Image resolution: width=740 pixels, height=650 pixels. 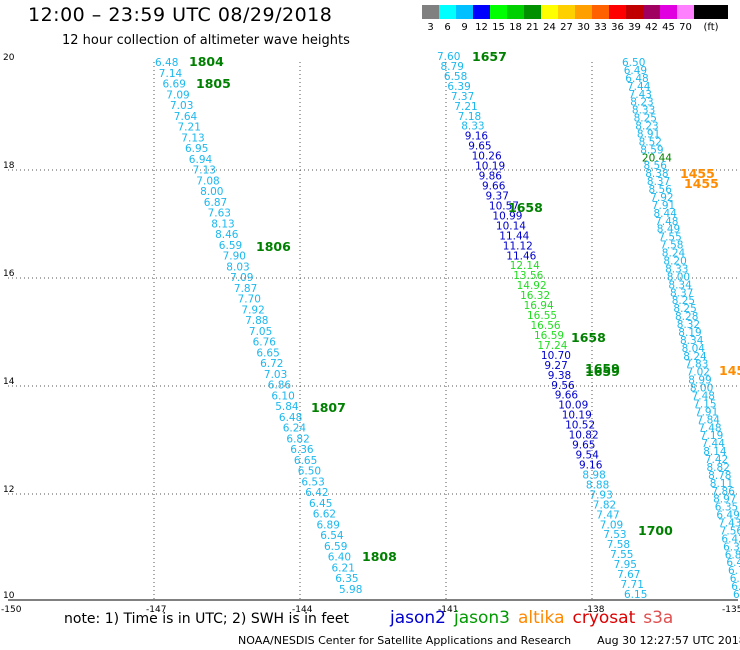 What do you see at coordinates (448, 610) in the screenshot?
I see `x-tick-label: -141` at bounding box center [448, 610].